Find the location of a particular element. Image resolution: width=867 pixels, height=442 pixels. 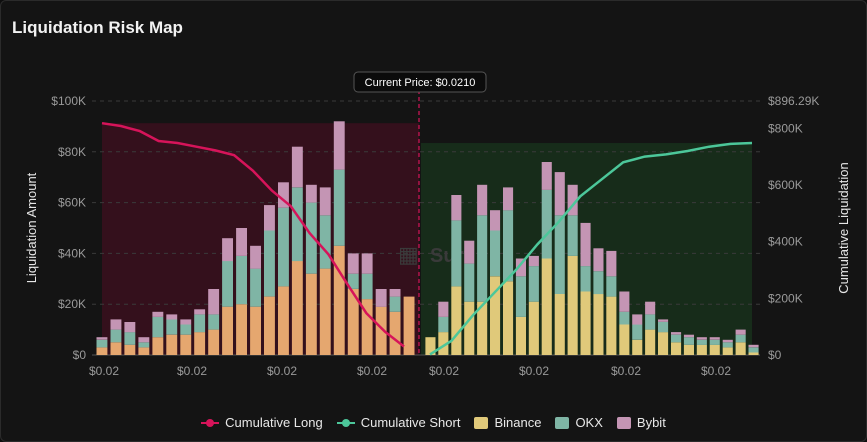

legend-item-binance: Binance is located at coordinates (507, 422).